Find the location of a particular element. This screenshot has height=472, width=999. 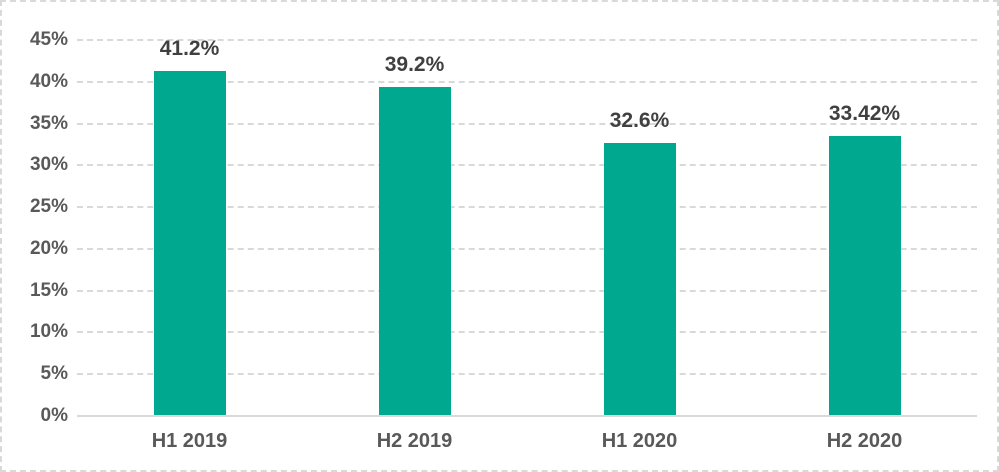

gridline-15% is located at coordinates (527, 290).